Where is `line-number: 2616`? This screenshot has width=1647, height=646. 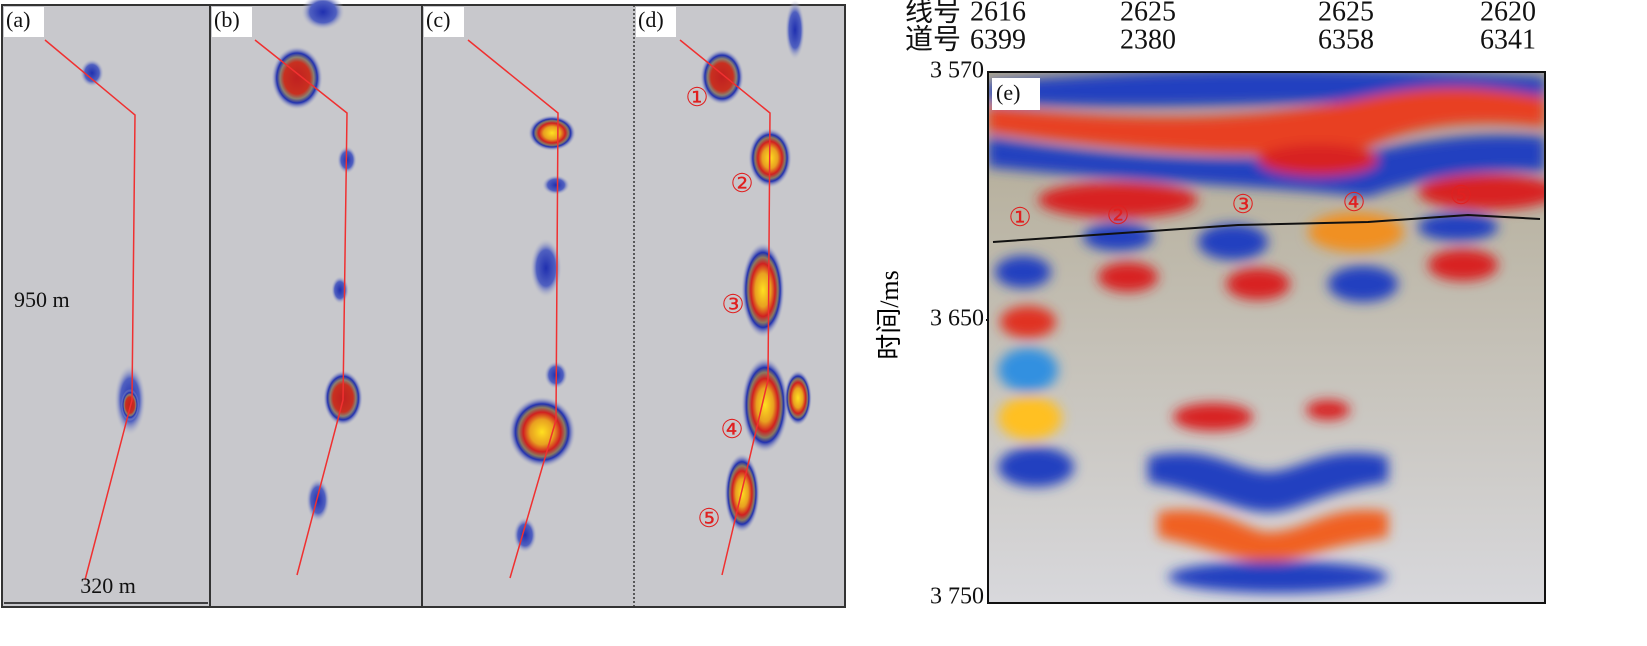 line-number: 2616 is located at coordinates (998, 13).